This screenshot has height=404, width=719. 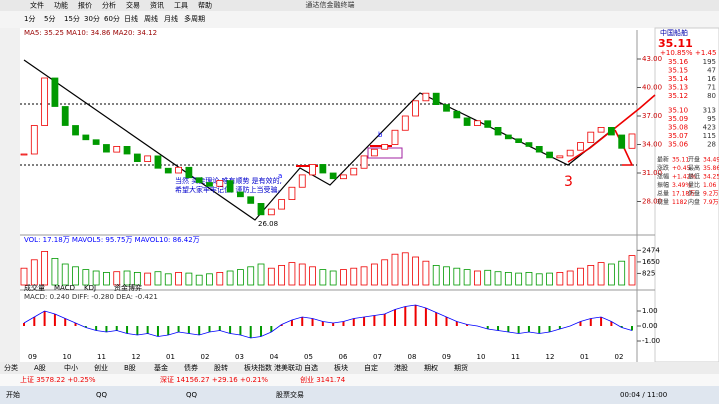 What do you see at coordinates (652, 173) in the screenshot?
I see `y-tick-label: 31.00` at bounding box center [652, 173].